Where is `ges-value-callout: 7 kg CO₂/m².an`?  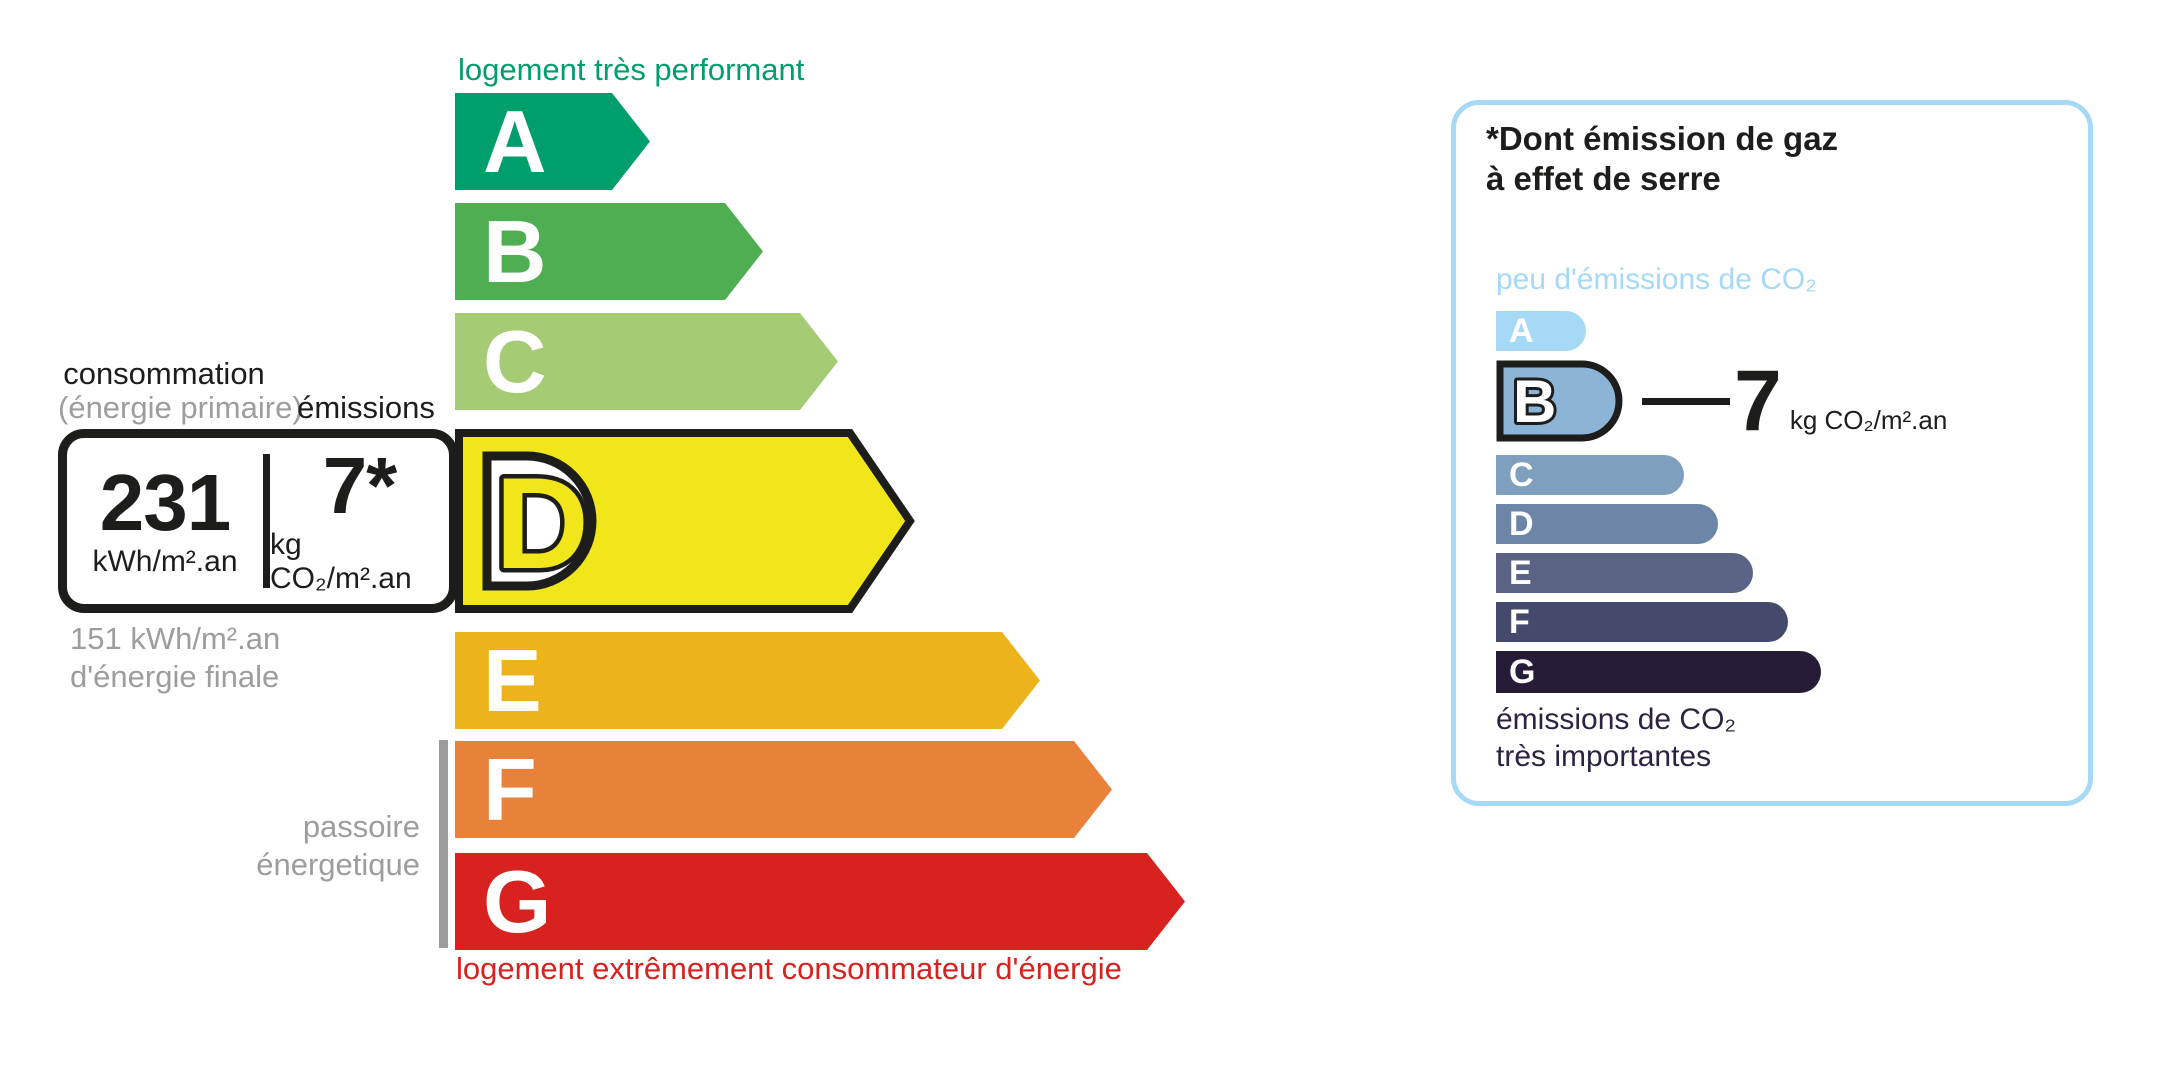 ges-value-callout: 7 kg CO₂/m².an is located at coordinates (1795, 401).